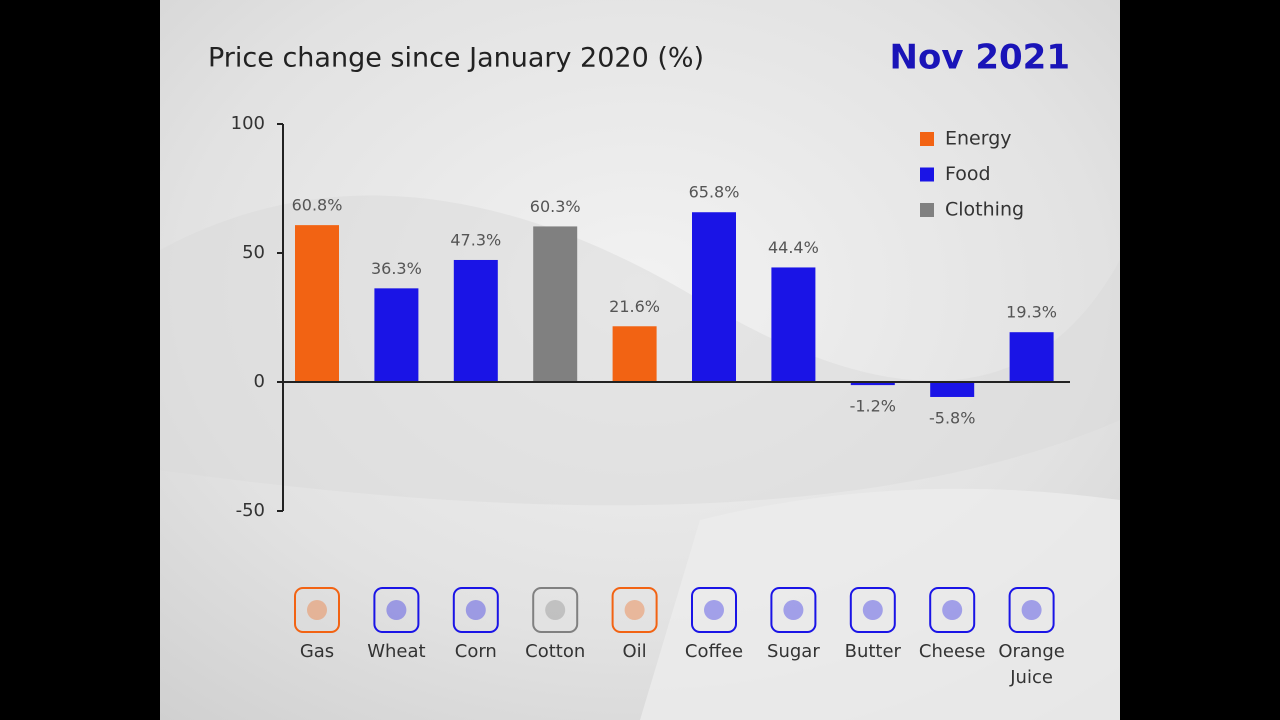  Describe the element at coordinates (952, 417) in the screenshot. I see `value-label: -5.8%` at that location.